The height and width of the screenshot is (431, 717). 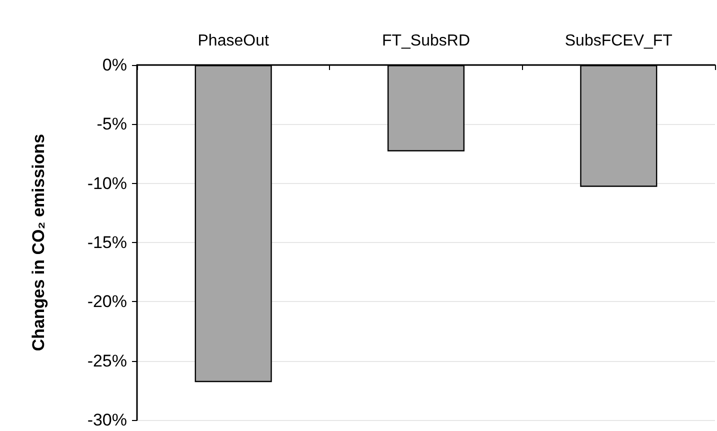 What do you see at coordinates (107, 242) in the screenshot?
I see `y-tick-label: -15%` at bounding box center [107, 242].